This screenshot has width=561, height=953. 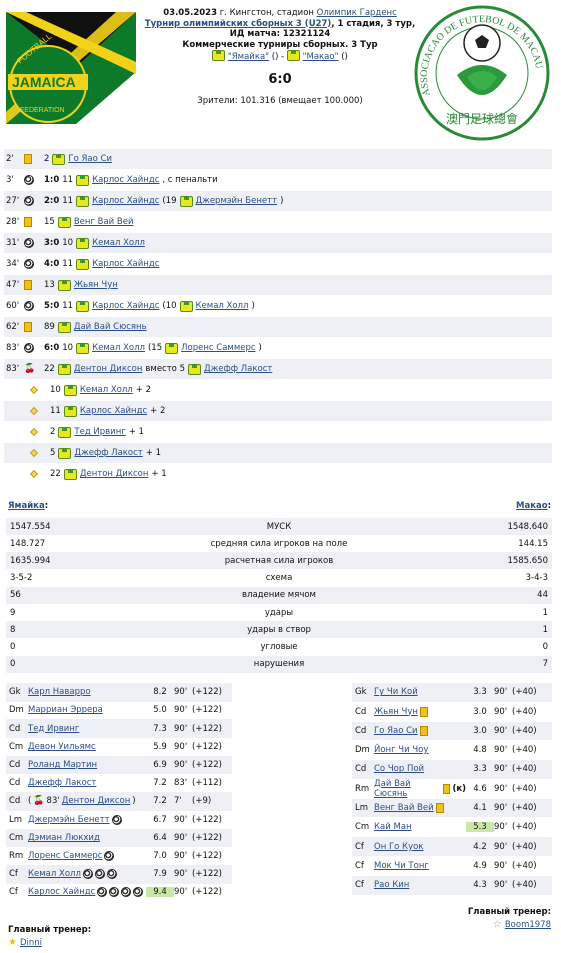 I want to click on player-rating: 6.9, so click(x=160, y=765).